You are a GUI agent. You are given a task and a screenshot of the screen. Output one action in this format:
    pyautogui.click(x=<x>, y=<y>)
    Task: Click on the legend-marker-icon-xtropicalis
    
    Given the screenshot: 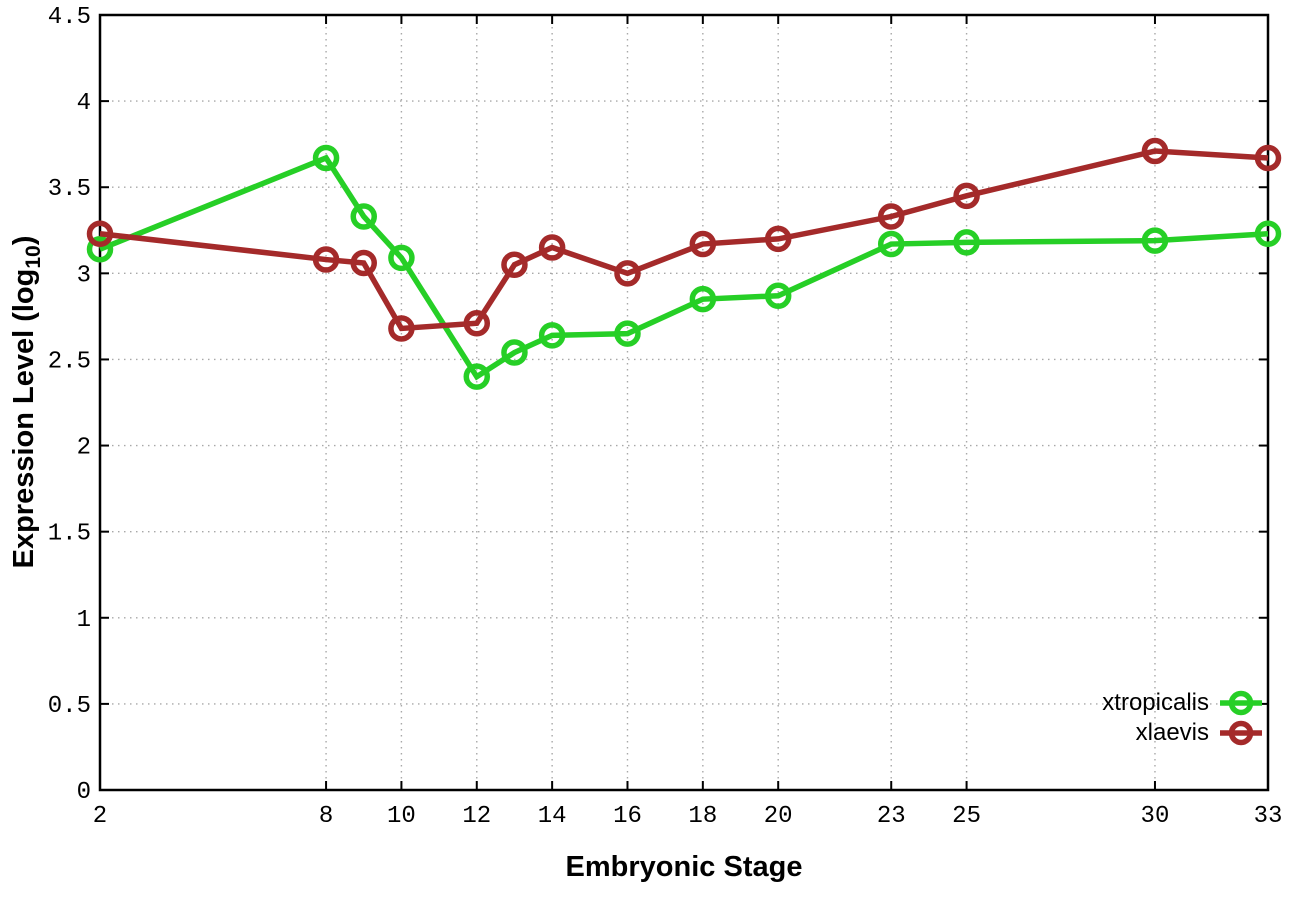 What is the action you would take?
    pyautogui.click(x=1241, y=703)
    